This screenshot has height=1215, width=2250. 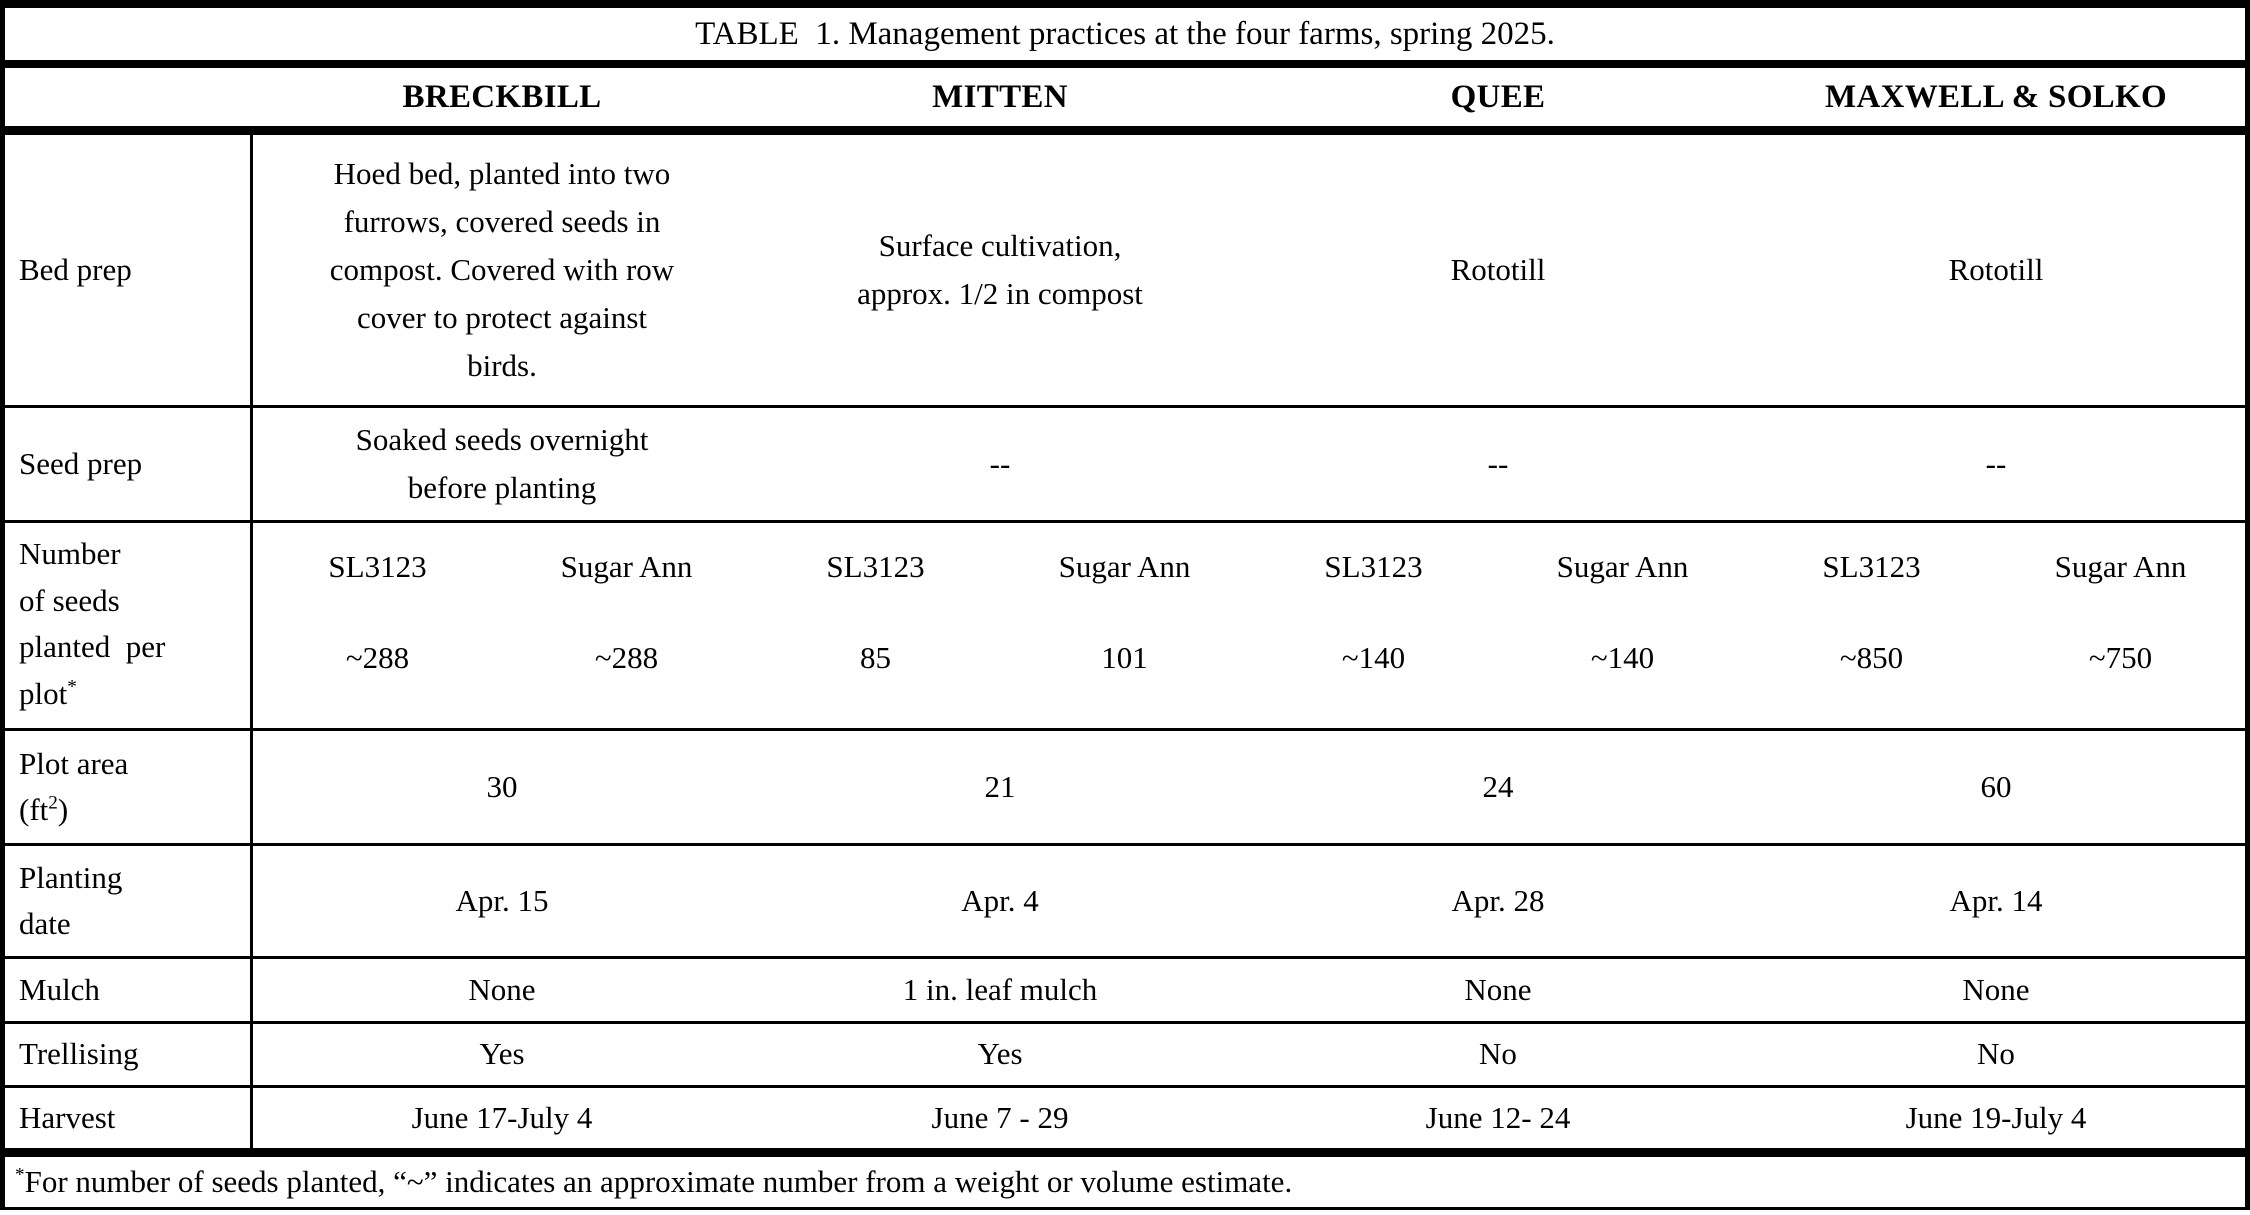 What do you see at coordinates (129, 901) in the screenshot?
I see `row-label-planting-date: Planting date` at bounding box center [129, 901].